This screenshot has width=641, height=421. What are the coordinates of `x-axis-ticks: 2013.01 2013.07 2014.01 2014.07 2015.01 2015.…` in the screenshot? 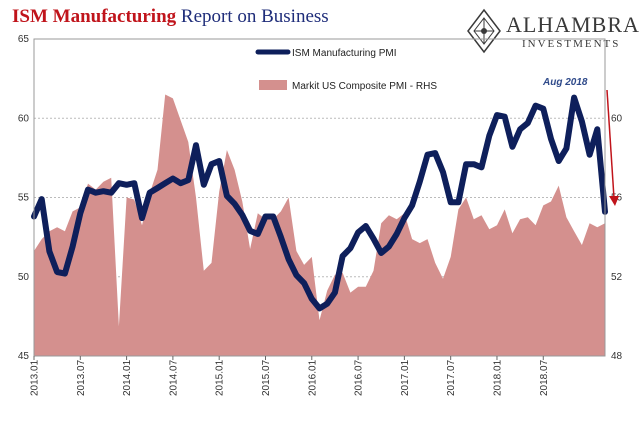 It's located at (290, 376).